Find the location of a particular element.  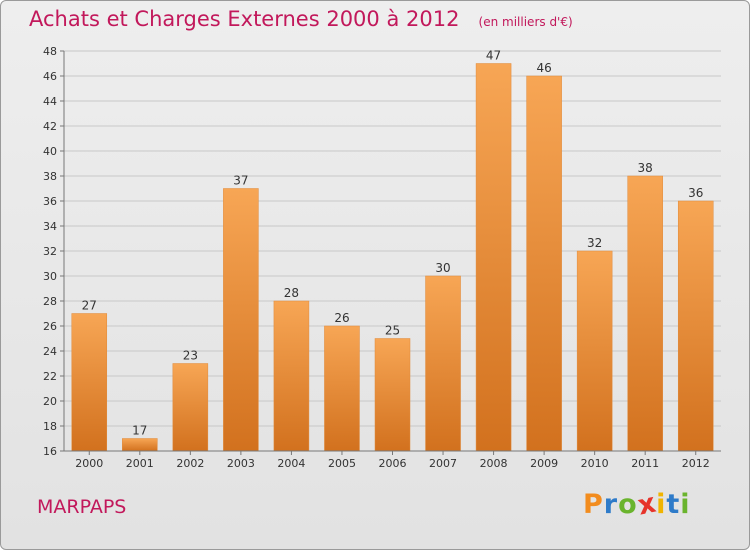

x-tick-label: 2012 is located at coordinates (696, 463).